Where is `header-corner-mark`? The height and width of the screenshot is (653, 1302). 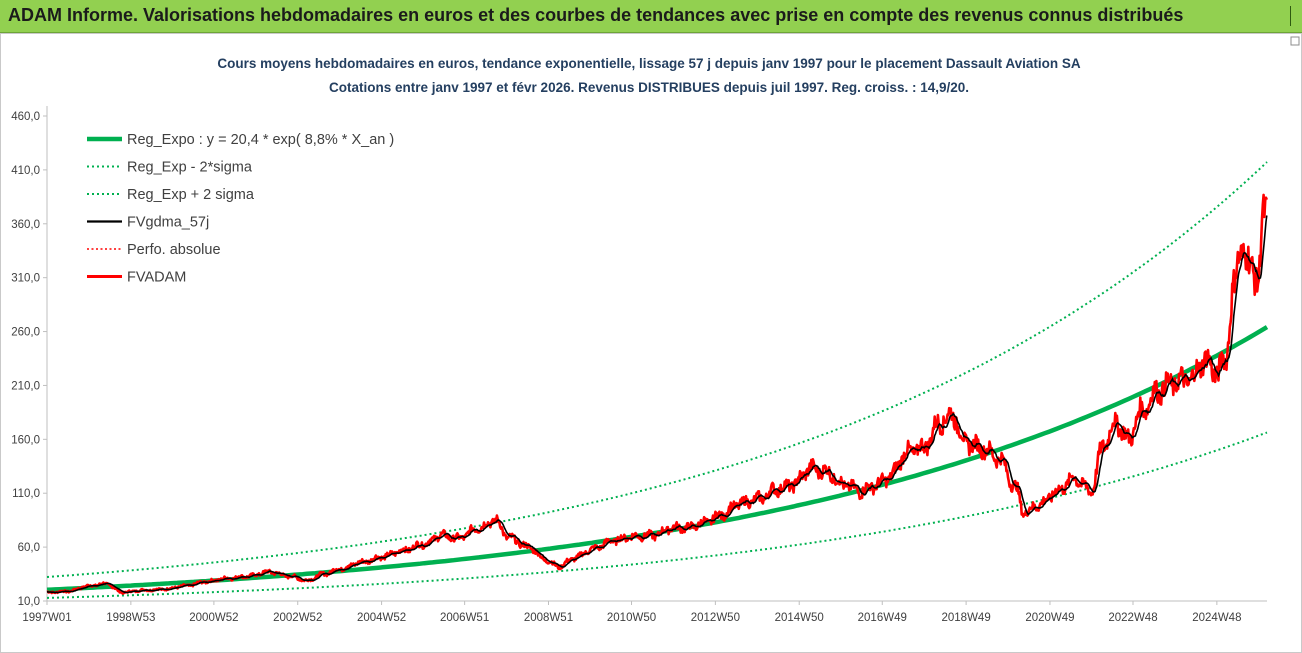
header-corner-mark is located at coordinates (1290, 16).